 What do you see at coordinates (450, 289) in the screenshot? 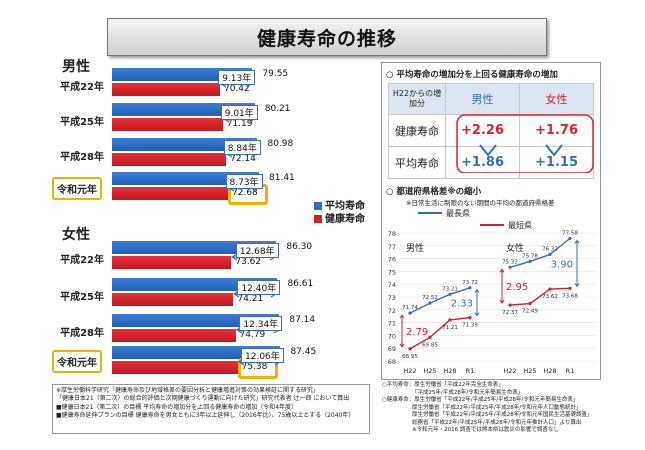
I see `data-label: 73.21` at bounding box center [450, 289].